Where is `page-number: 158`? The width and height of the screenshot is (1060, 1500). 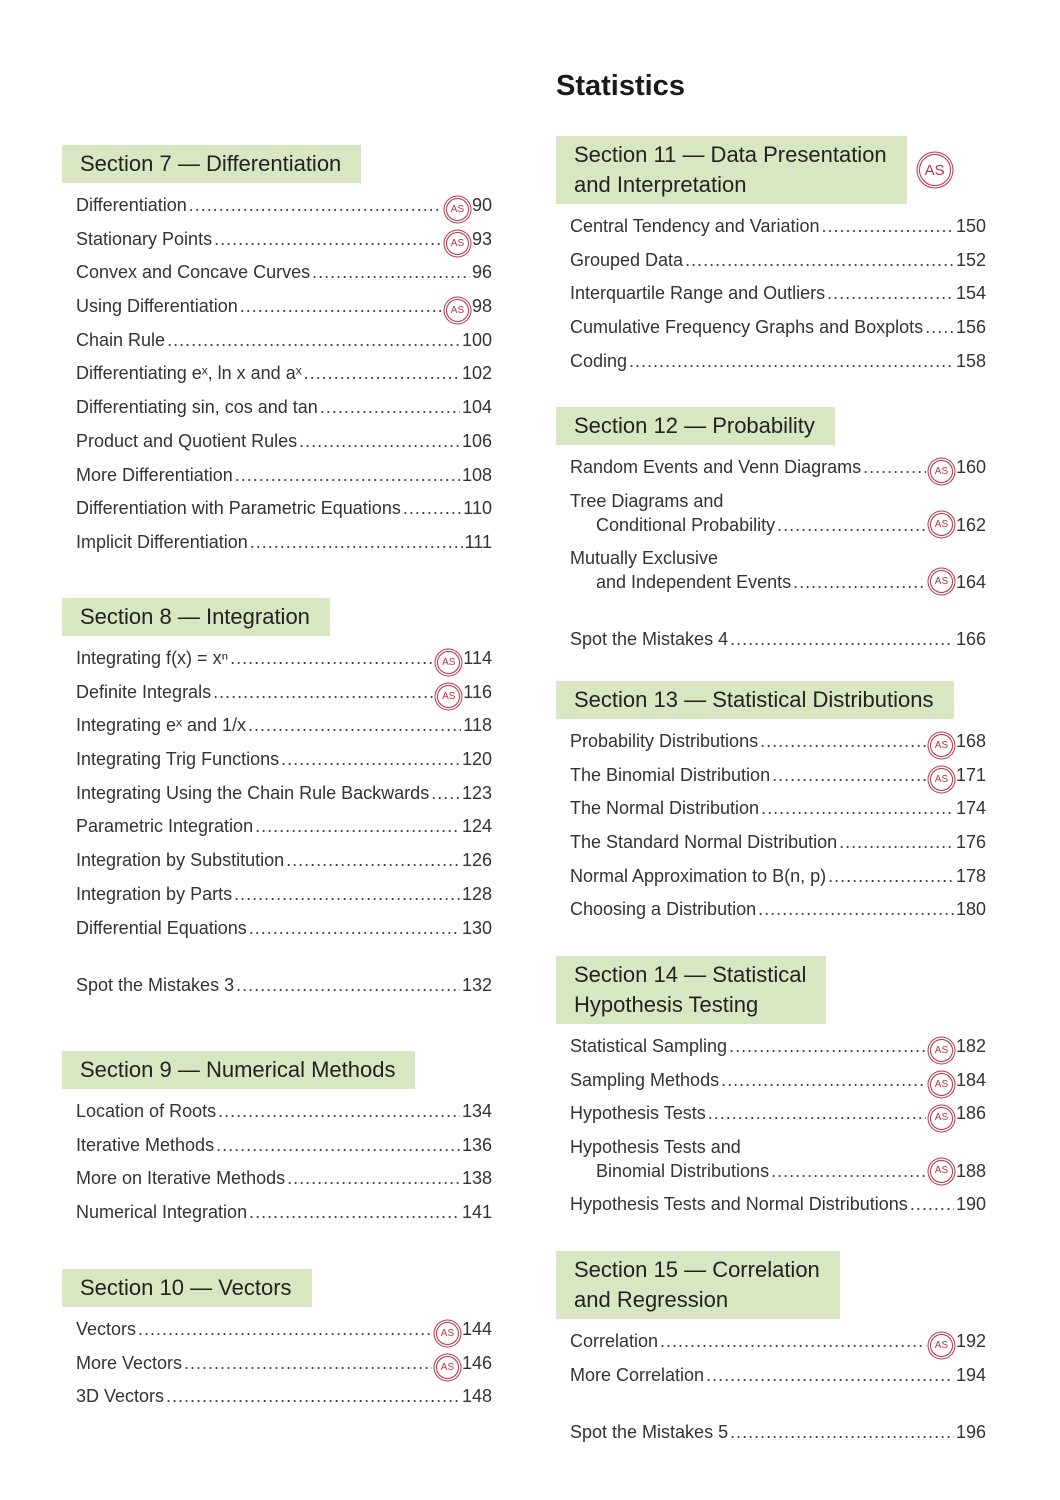
page-number: 158 is located at coordinates (970, 360).